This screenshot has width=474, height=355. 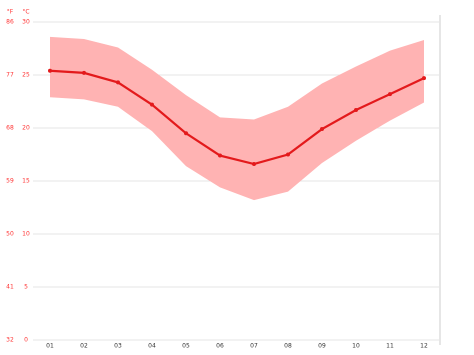 I want to click on x-tick-label: 07, so click(x=254, y=346).